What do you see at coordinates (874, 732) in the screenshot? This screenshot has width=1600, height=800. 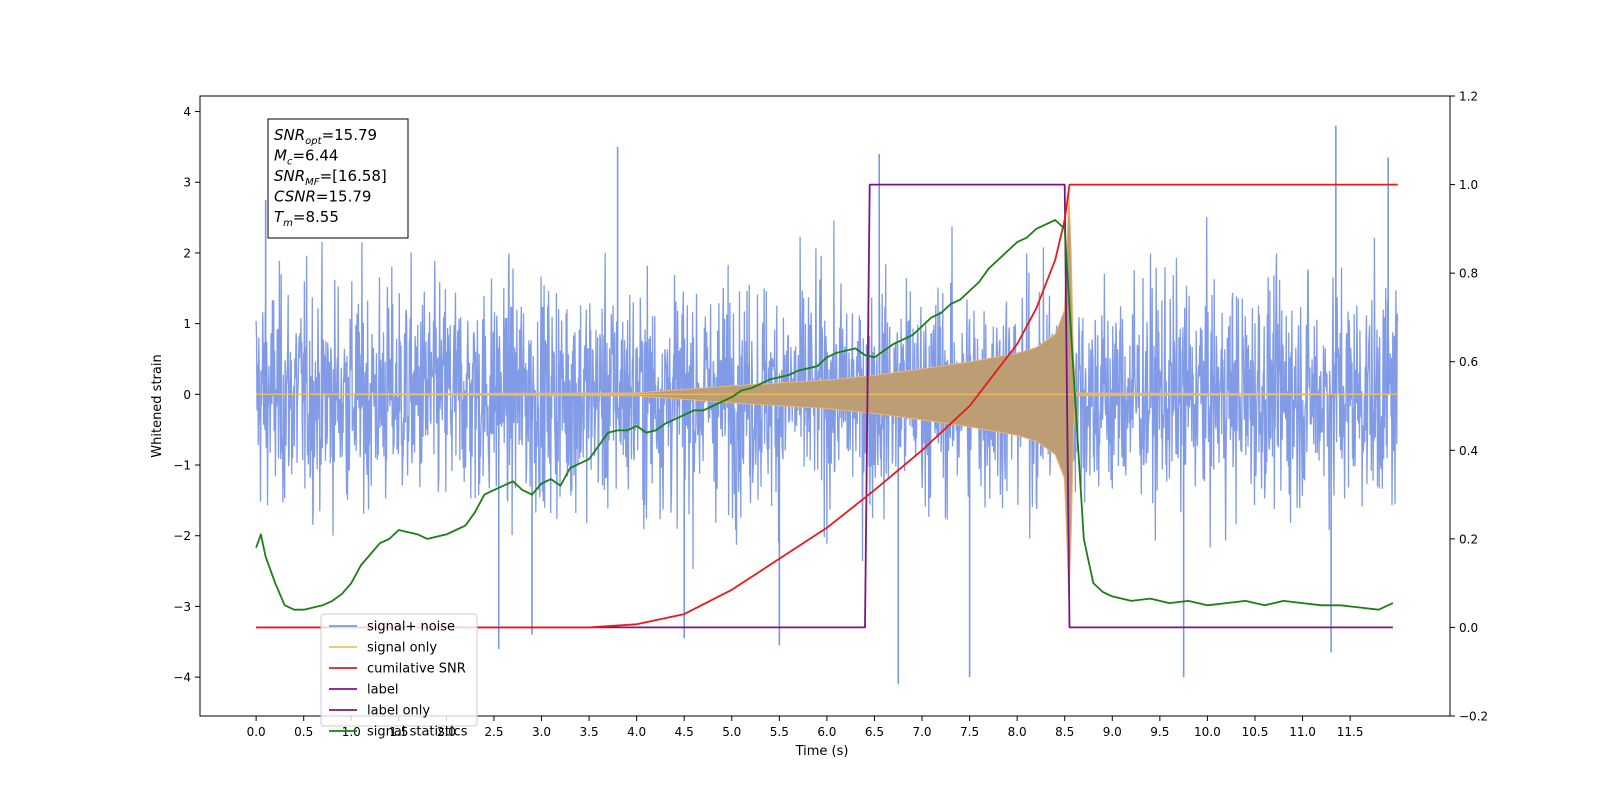 I see `x-tick-label: 6.5` at bounding box center [874, 732].